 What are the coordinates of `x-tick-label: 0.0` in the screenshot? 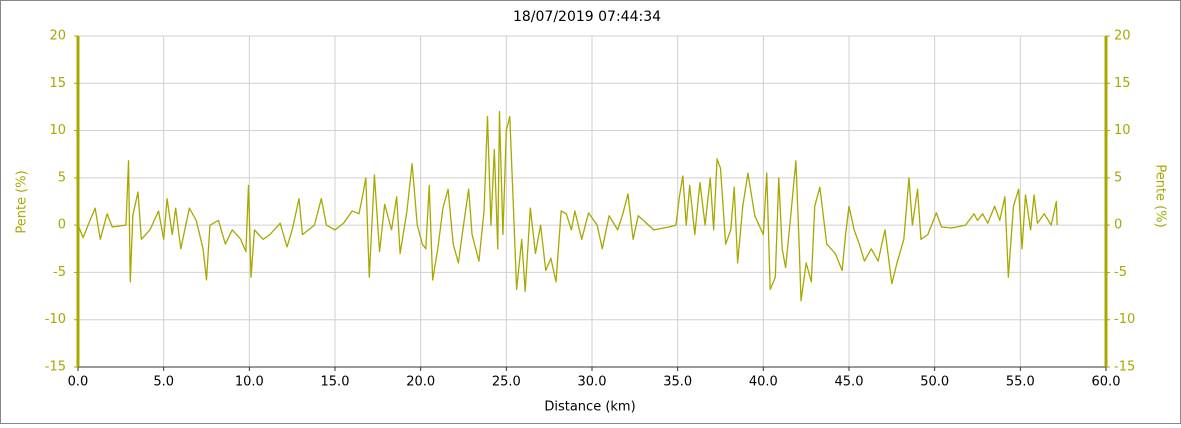 It's located at (78, 382).